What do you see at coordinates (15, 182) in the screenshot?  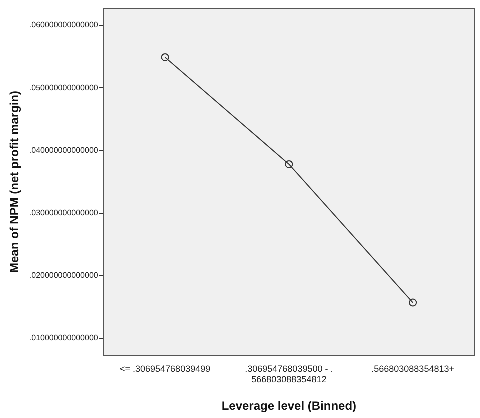 I see `y-axis-title: Mean of NPM (net profit margin)` at bounding box center [15, 182].